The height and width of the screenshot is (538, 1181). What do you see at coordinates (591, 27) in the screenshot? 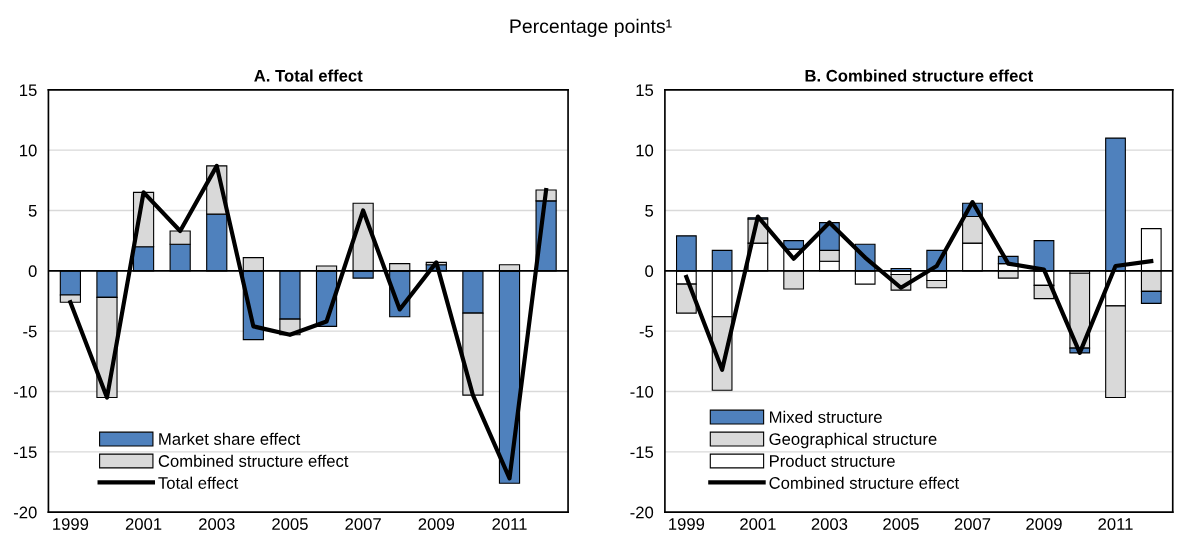
I see `text: Percentage points¹` at bounding box center [591, 27].